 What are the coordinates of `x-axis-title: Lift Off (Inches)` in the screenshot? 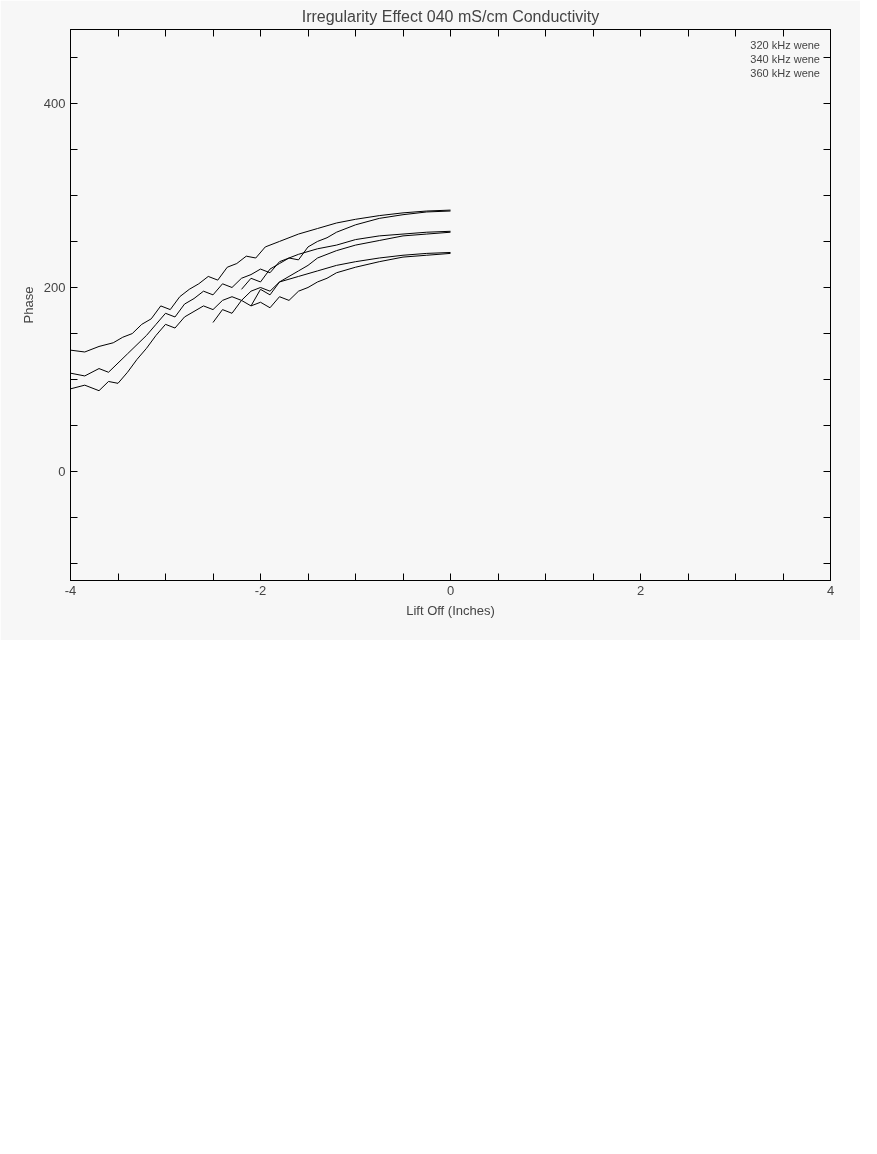 It's located at (450, 610).